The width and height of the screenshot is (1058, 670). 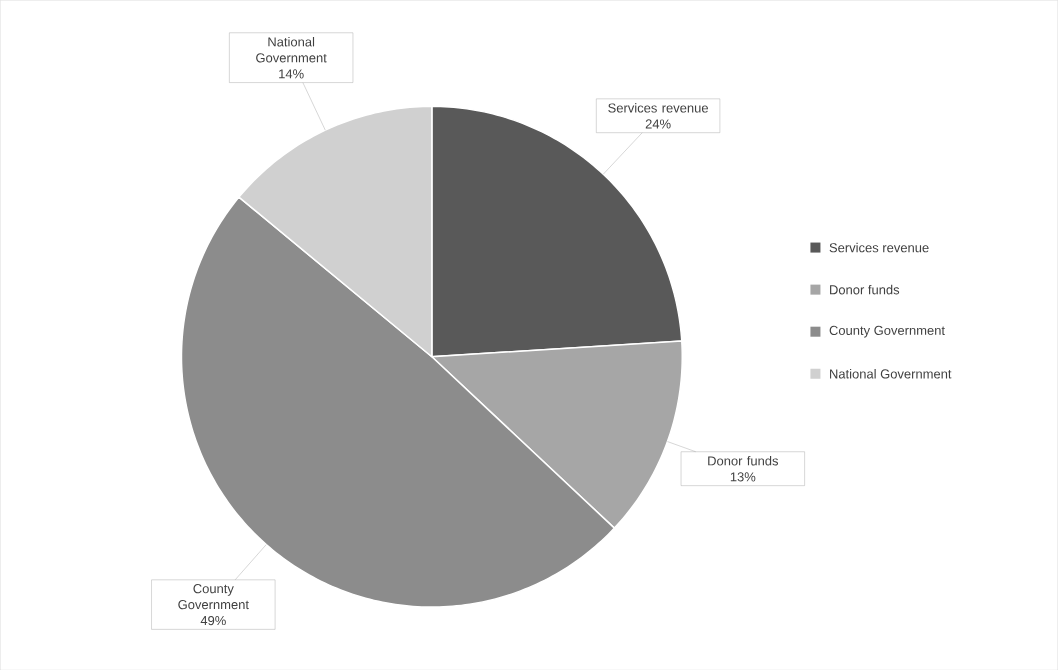 I want to click on data-label: 49%, so click(x=213, y=620).